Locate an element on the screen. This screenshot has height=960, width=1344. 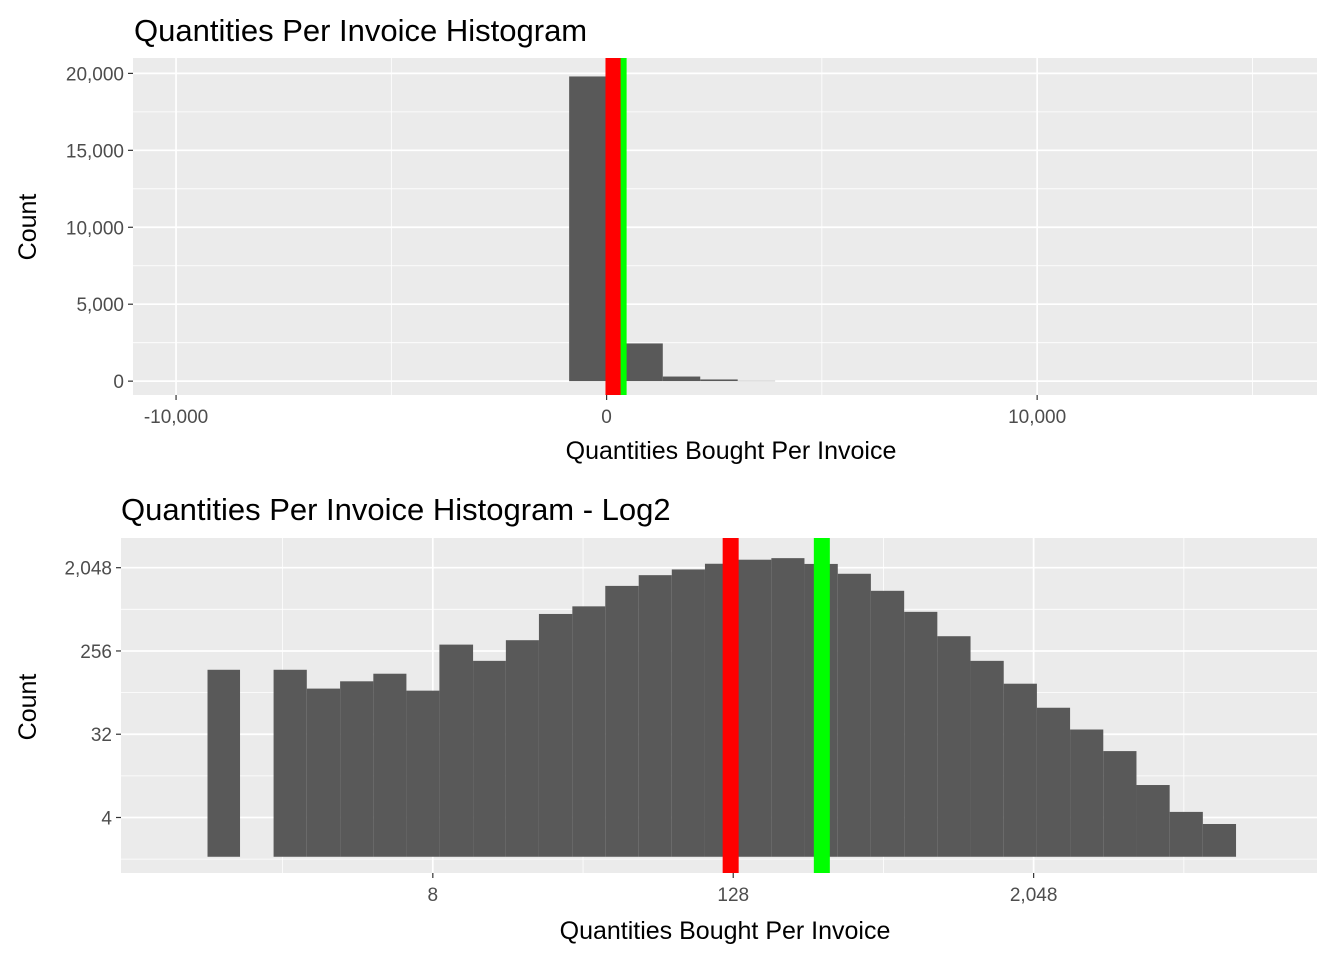
x-axis-ticks: -10,000 0 10,000 is located at coordinates (605, 411).